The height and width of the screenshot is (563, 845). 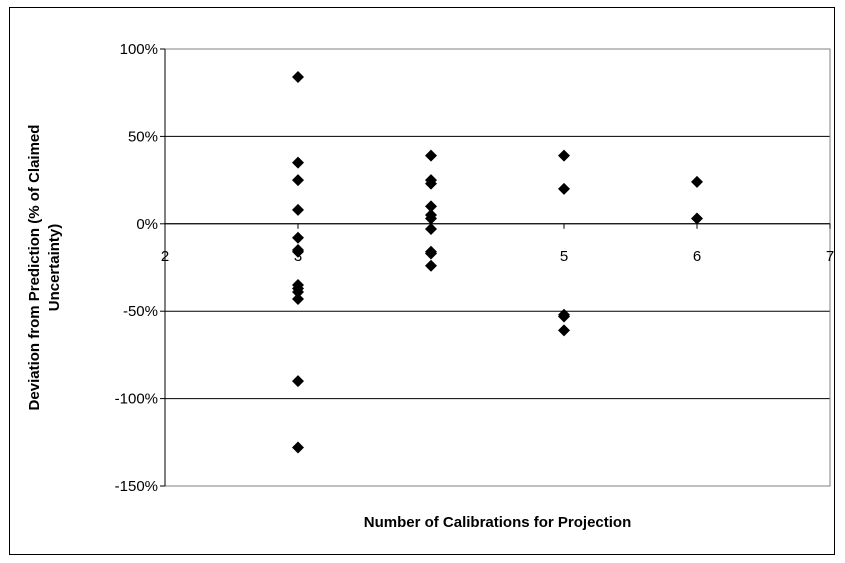 I want to click on y-tick-label-2: -50%, so click(x=140, y=311).